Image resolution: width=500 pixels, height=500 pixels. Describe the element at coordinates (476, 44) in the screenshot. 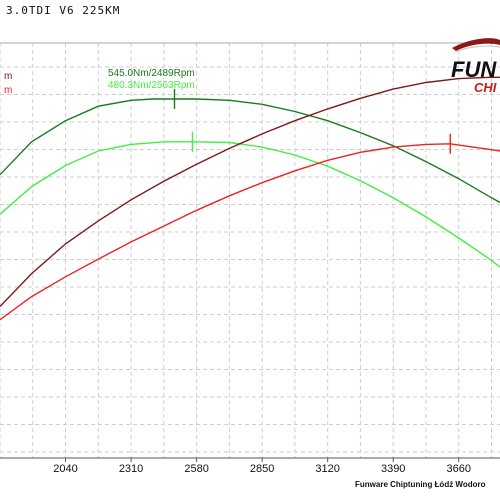

I see `car-swoosh-icon` at that location.